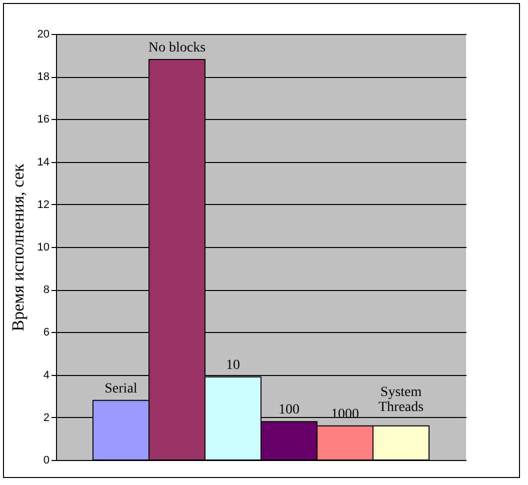  What do you see at coordinates (121, 388) in the screenshot?
I see `x-tick-label: Serial` at bounding box center [121, 388].